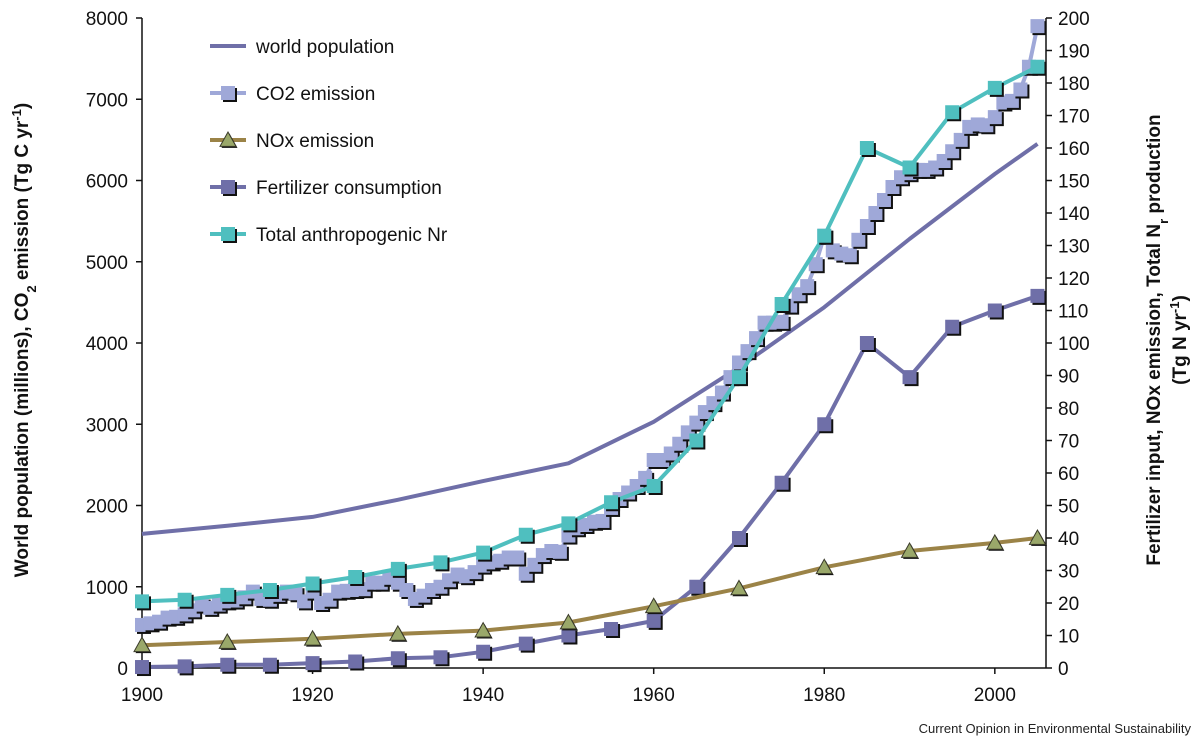 The image size is (1199, 740). What do you see at coordinates (568, 687) in the screenshot?
I see `x-ticks: 1900 1920 1940 1960 1980 2000` at bounding box center [568, 687].